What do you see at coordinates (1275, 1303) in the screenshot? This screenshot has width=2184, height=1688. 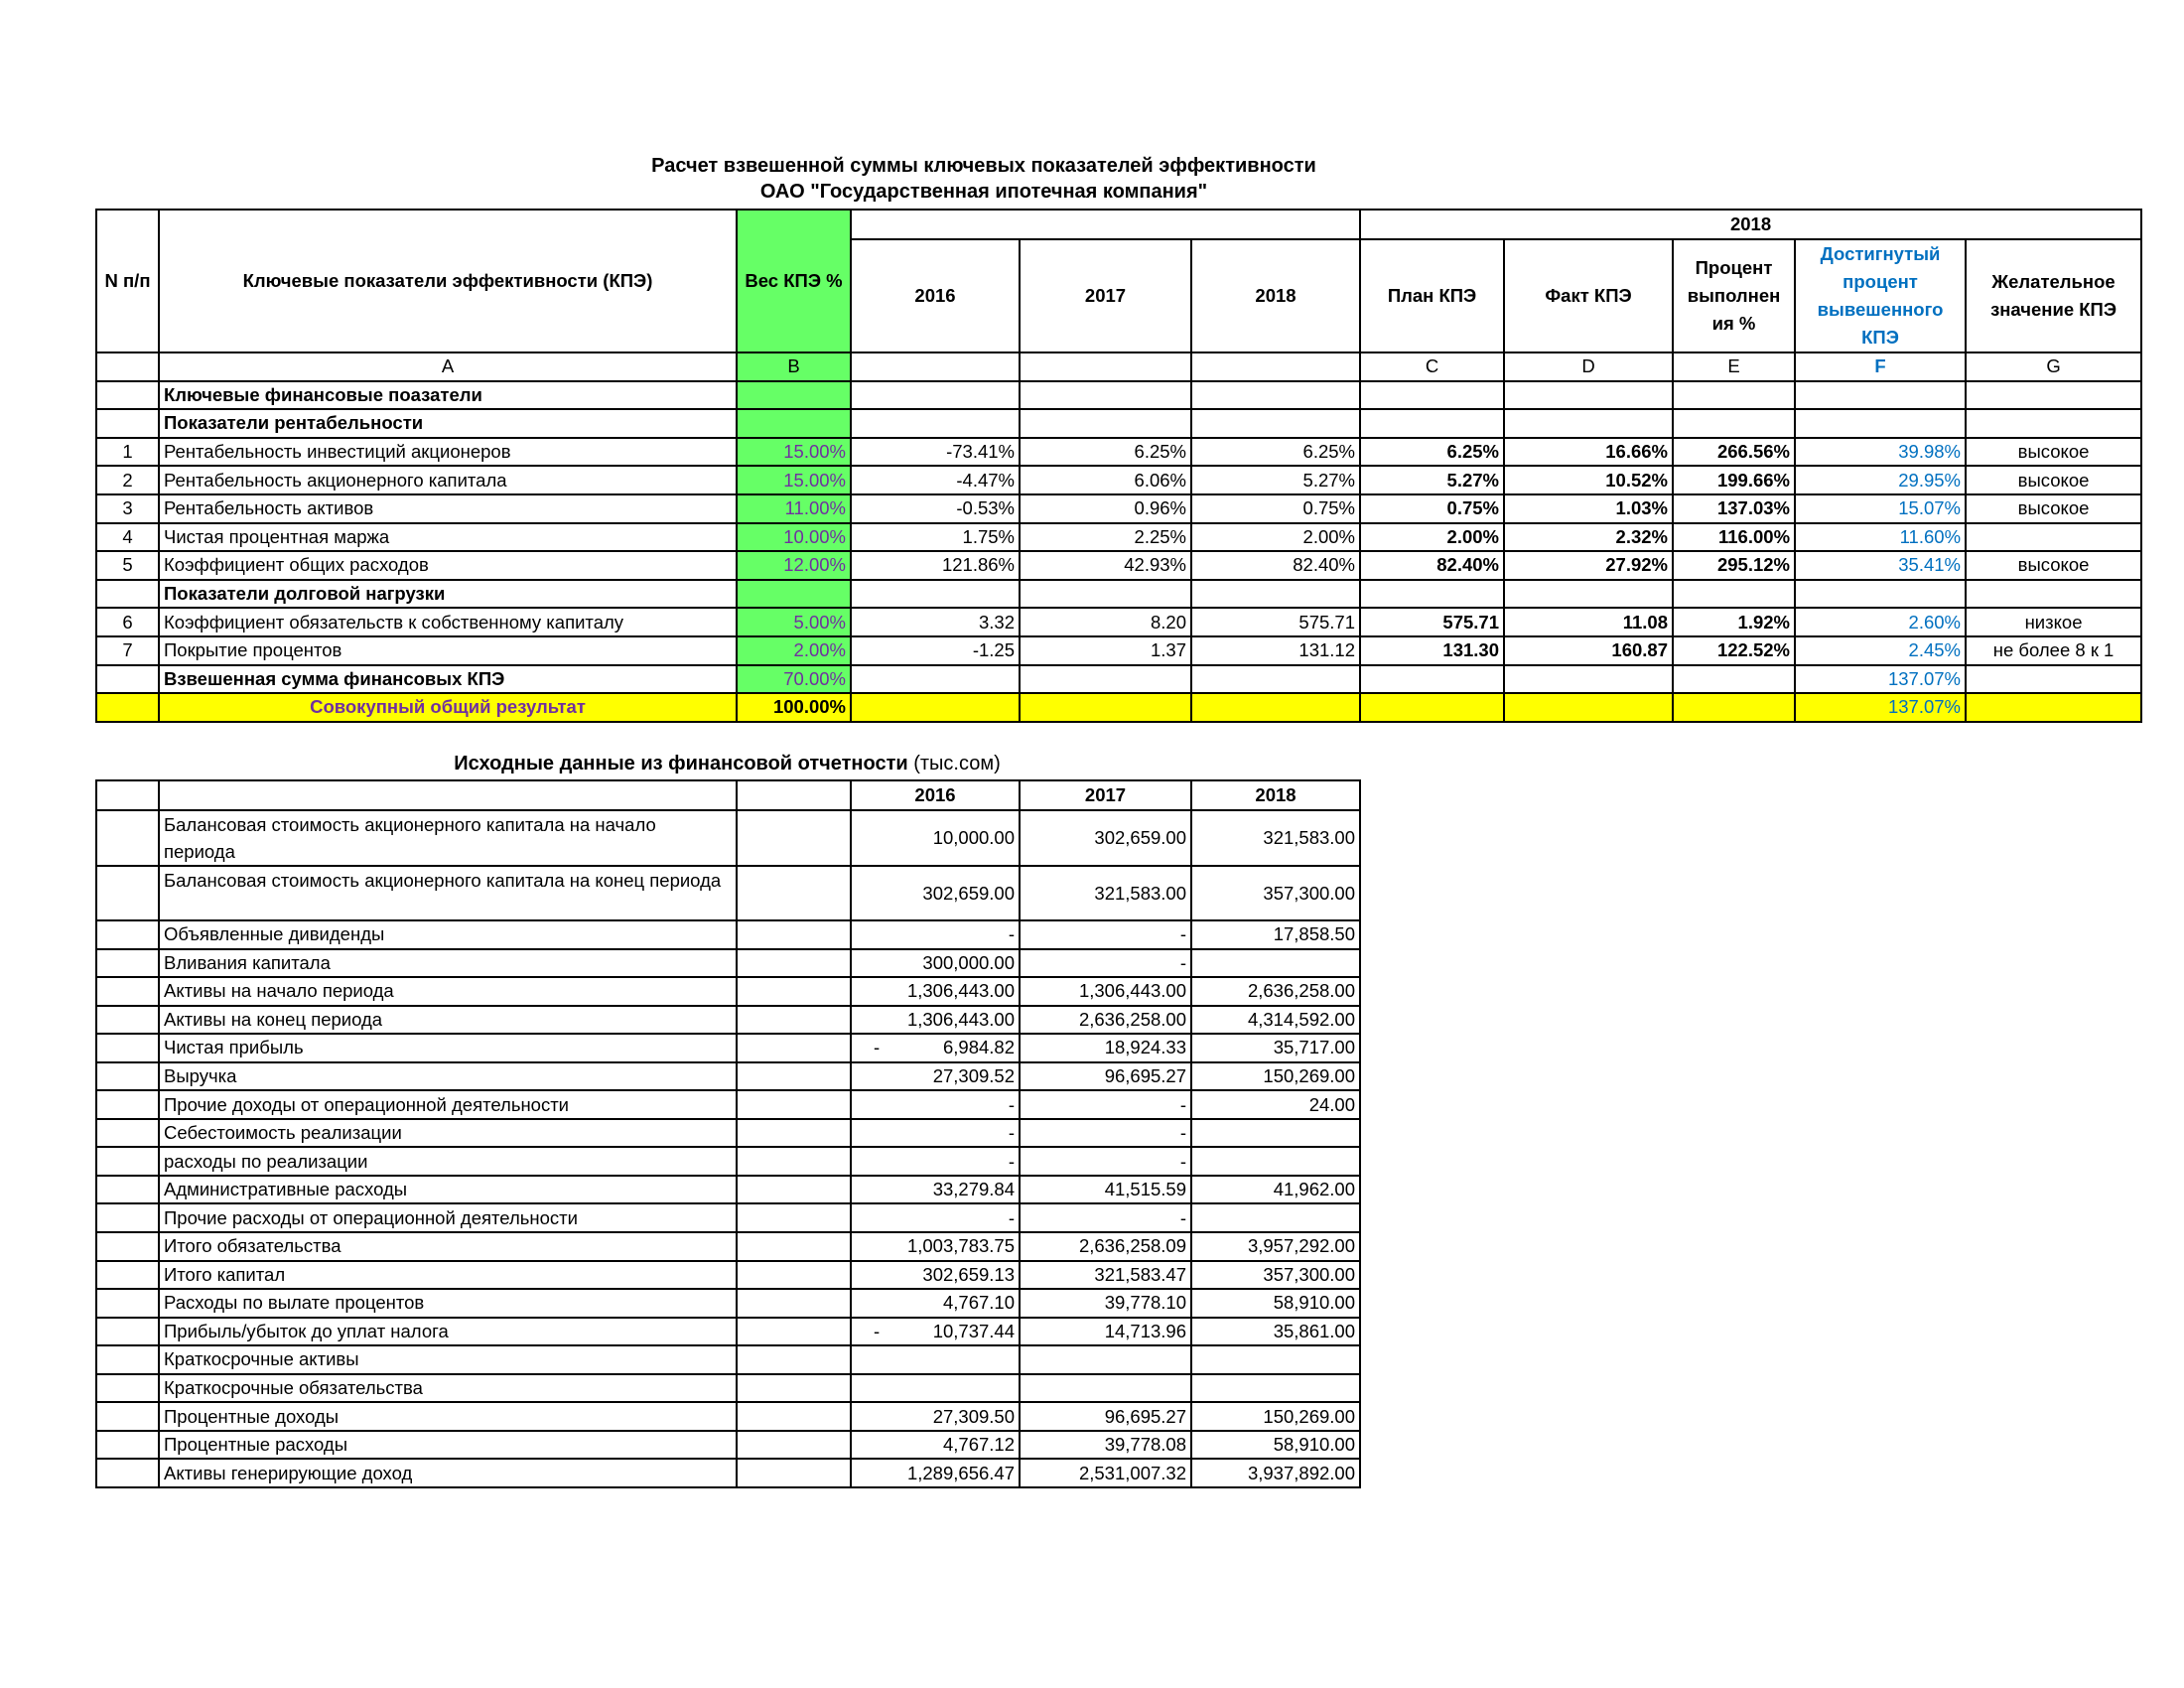 I see `source-value-2018: 58,910.00` at bounding box center [1275, 1303].